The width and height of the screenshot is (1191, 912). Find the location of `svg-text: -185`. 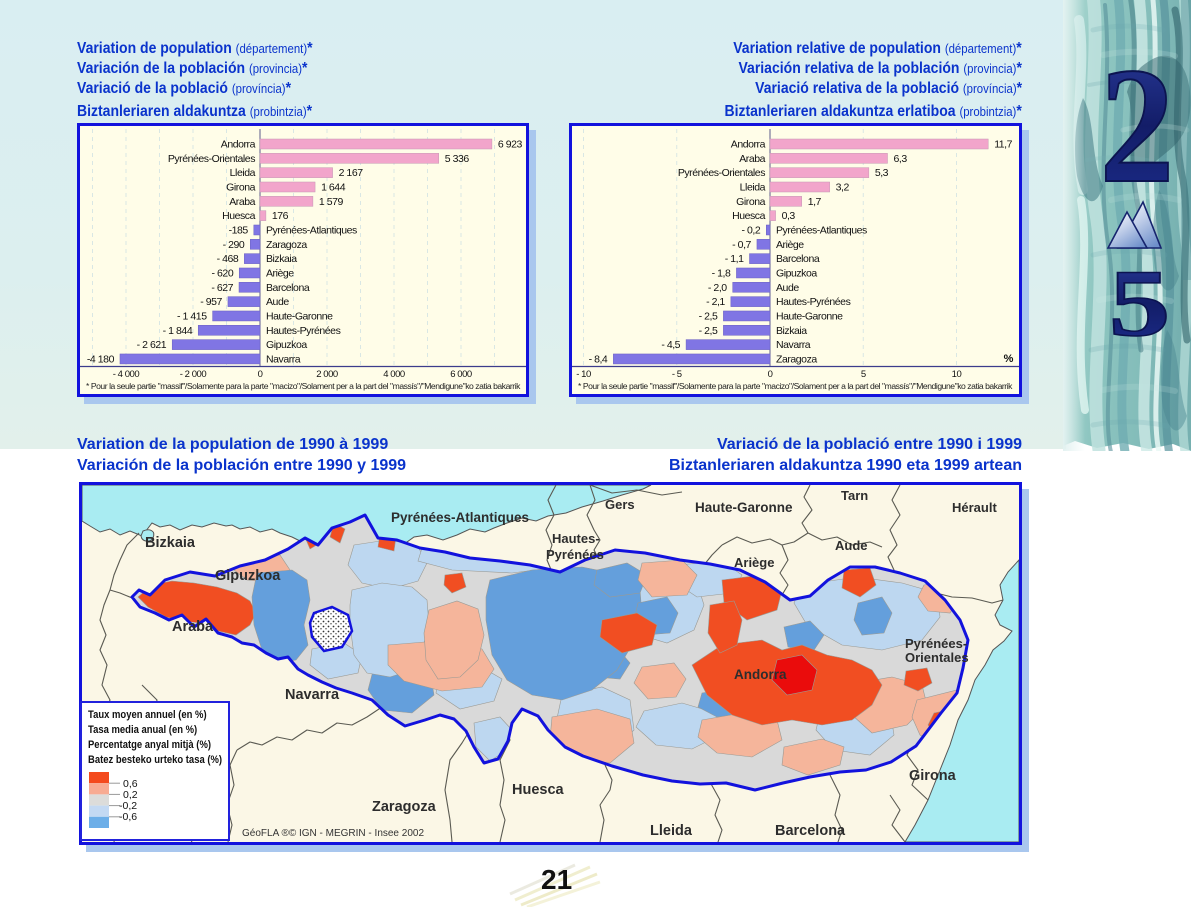

svg-text: -185 is located at coordinates (239, 230).